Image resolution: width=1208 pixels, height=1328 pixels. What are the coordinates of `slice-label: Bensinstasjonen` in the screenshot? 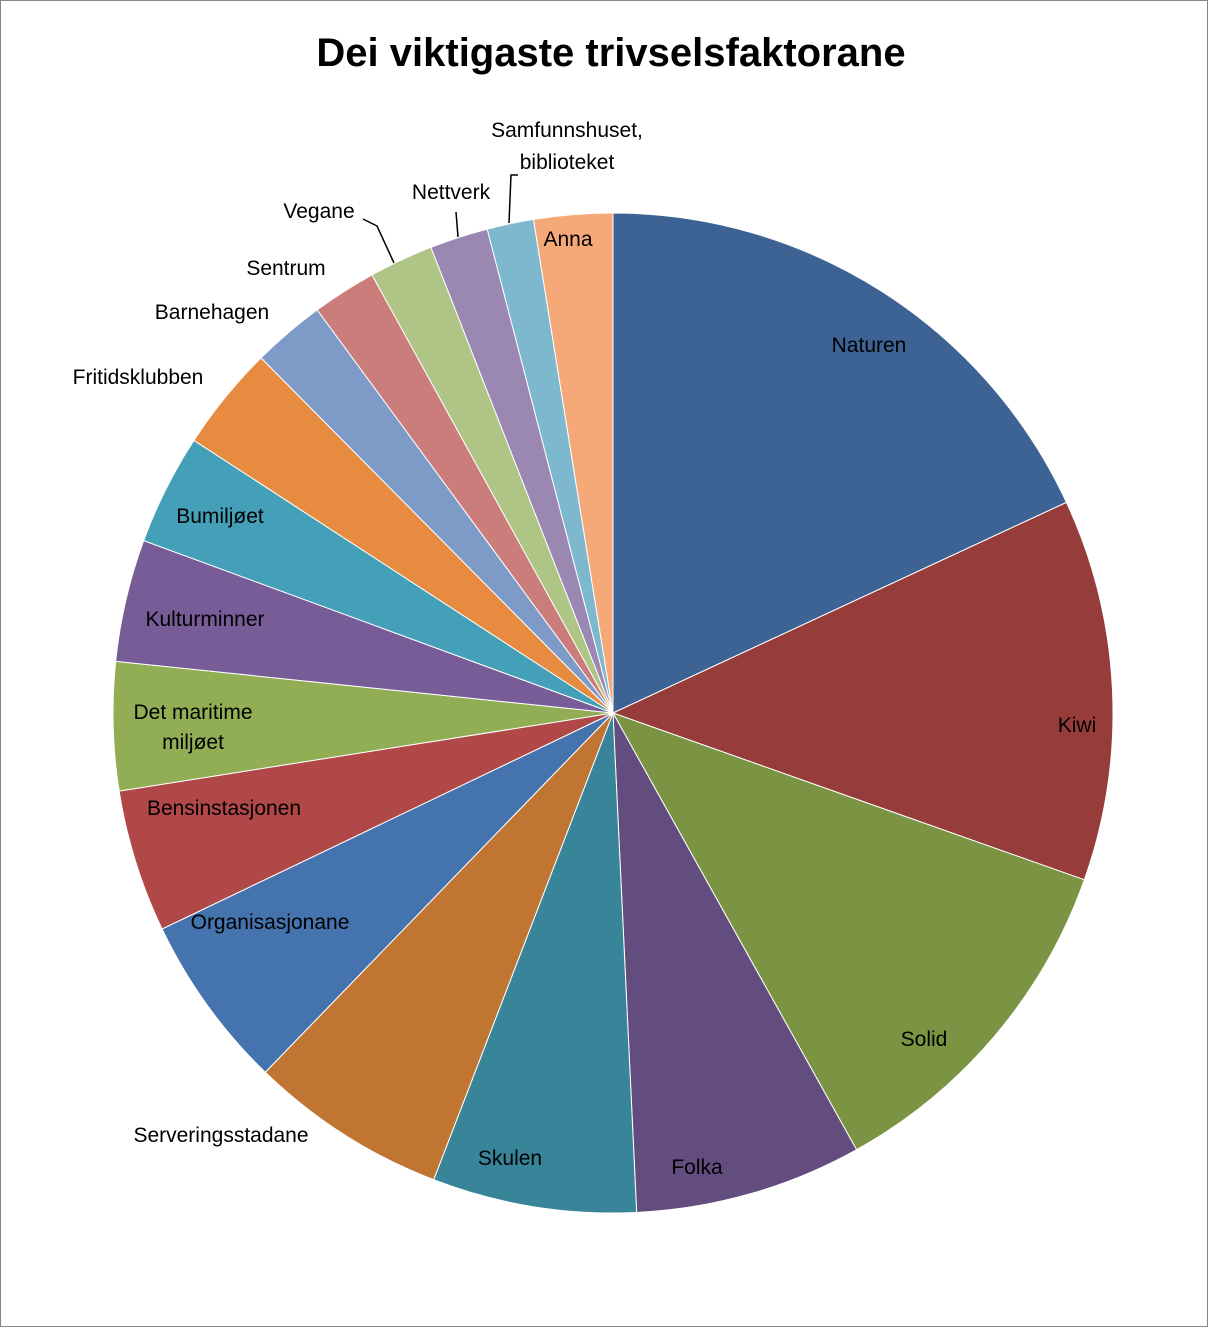 It's located at (224, 808).